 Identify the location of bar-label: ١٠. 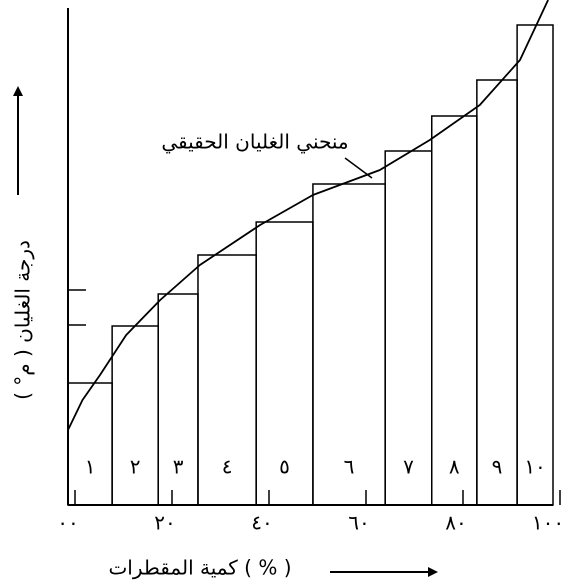
(534, 467).